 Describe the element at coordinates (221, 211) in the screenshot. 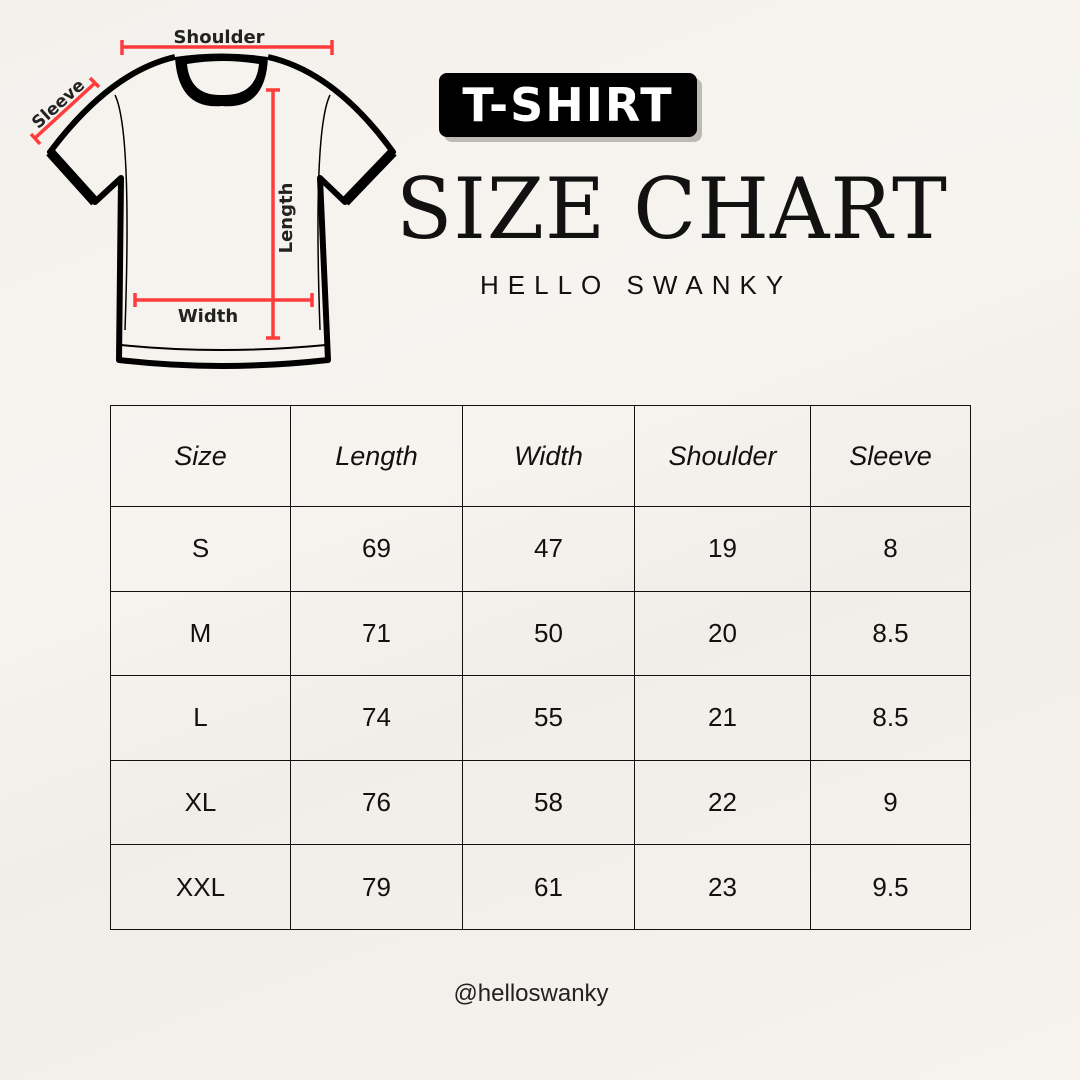

I see `tshirt-outline` at that location.